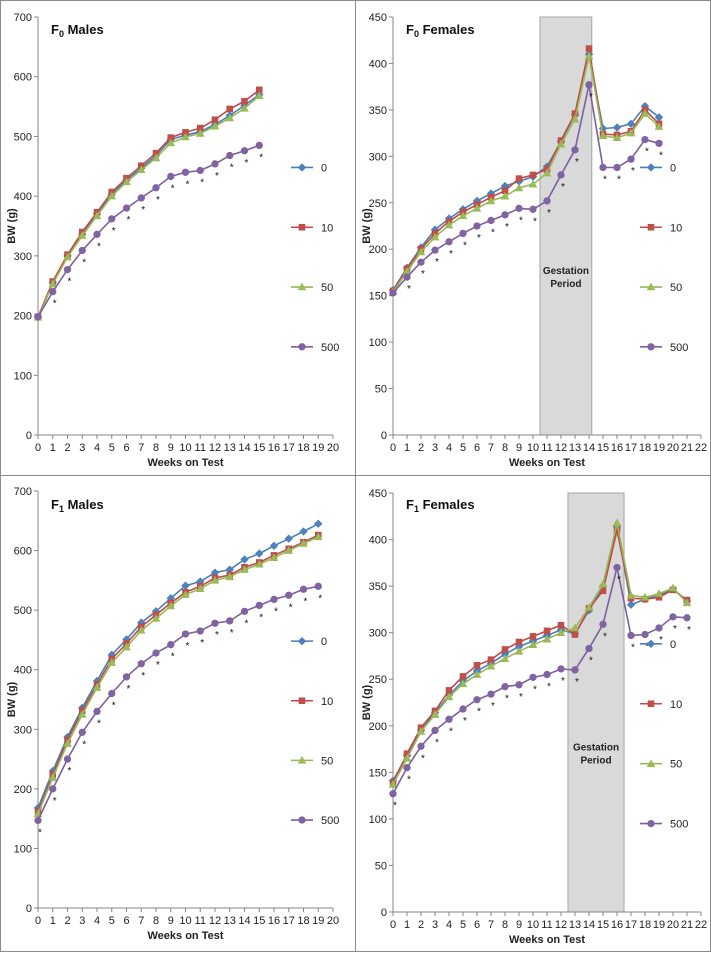 The height and width of the screenshot is (955, 711). I want to click on y-tick-label: 300, so click(23, 257).